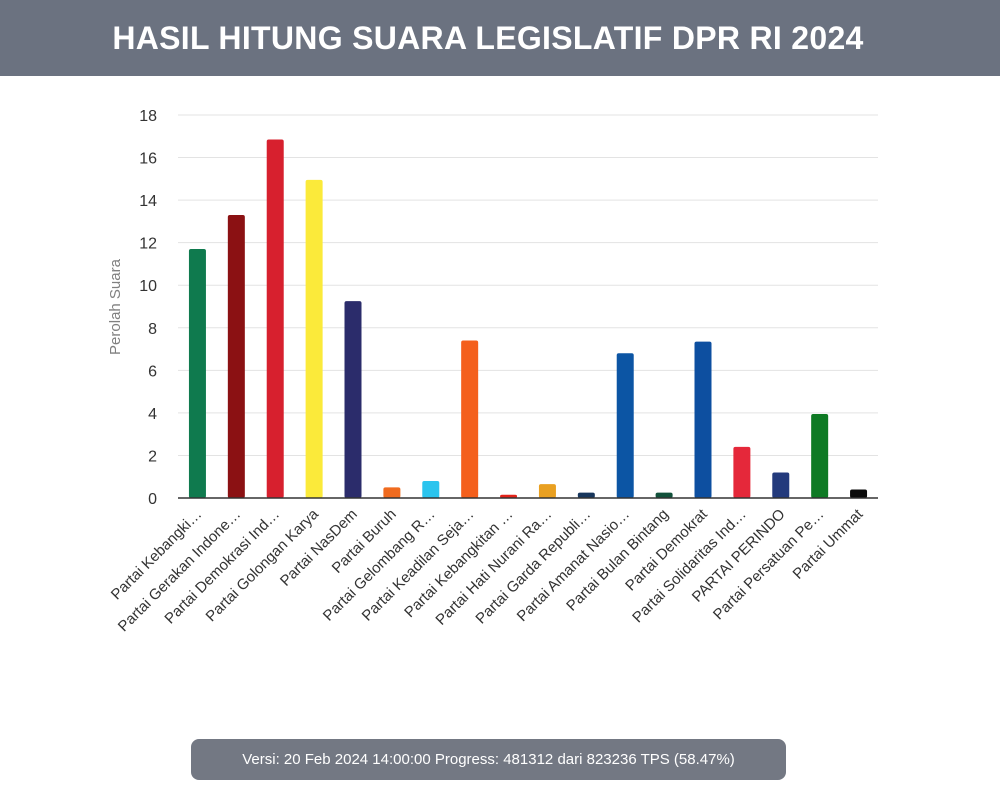 The width and height of the screenshot is (1000, 794). What do you see at coordinates (148, 286) in the screenshot?
I see `y-tick-label: 10` at bounding box center [148, 286].